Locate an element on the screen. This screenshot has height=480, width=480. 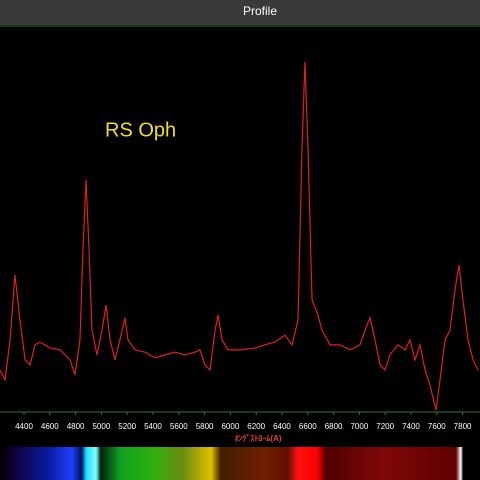
x-tick-label: 7200 is located at coordinates (385, 426).